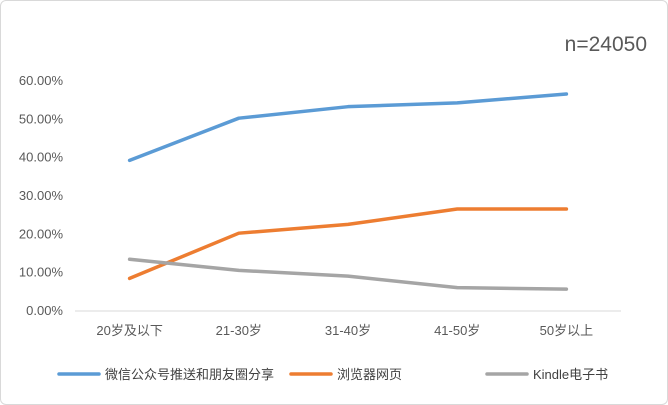  I want to click on legend-label-browser: 浏览器网页, so click(369, 374).